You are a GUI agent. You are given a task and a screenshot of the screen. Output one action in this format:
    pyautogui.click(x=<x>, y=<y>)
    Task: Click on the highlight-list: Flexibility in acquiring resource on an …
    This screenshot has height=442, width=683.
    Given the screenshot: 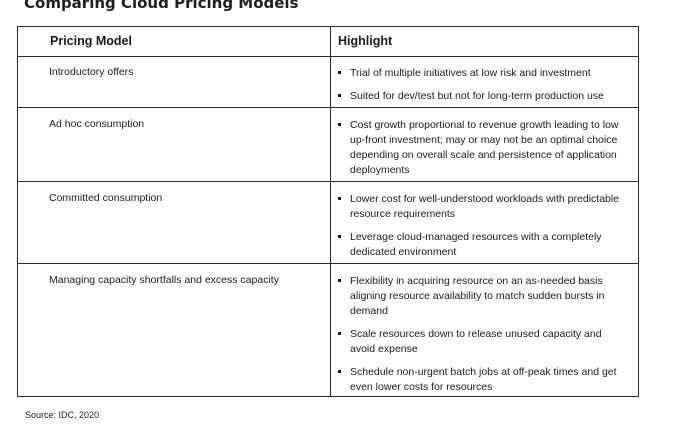 What is the action you would take?
    pyautogui.click(x=482, y=338)
    